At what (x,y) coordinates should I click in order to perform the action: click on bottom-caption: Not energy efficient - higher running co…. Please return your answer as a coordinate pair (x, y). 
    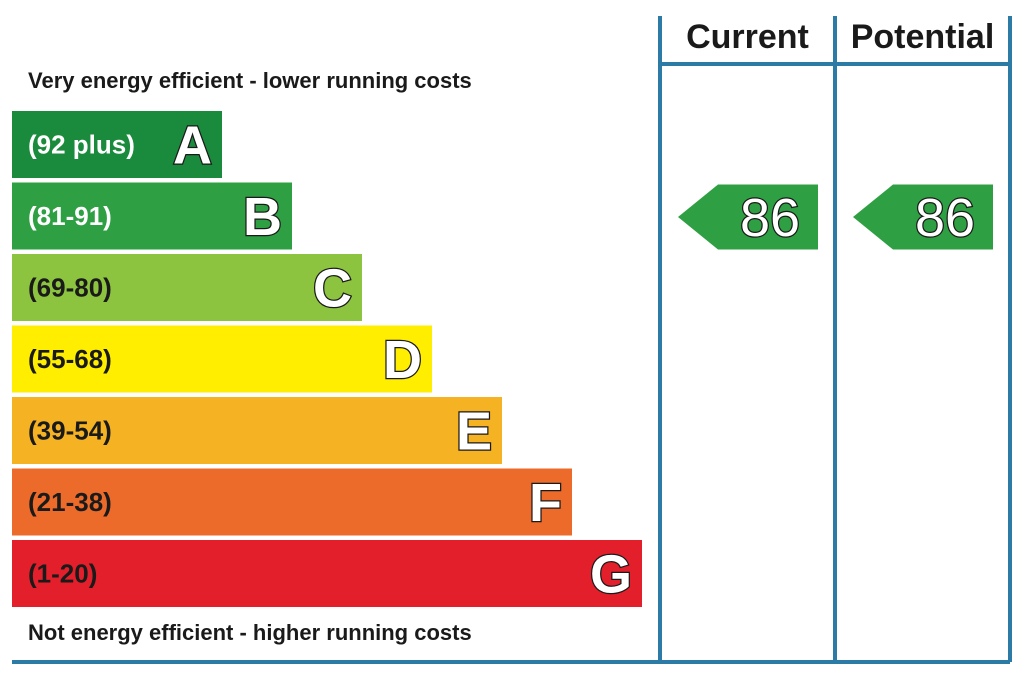
    Looking at the image, I should click on (250, 632).